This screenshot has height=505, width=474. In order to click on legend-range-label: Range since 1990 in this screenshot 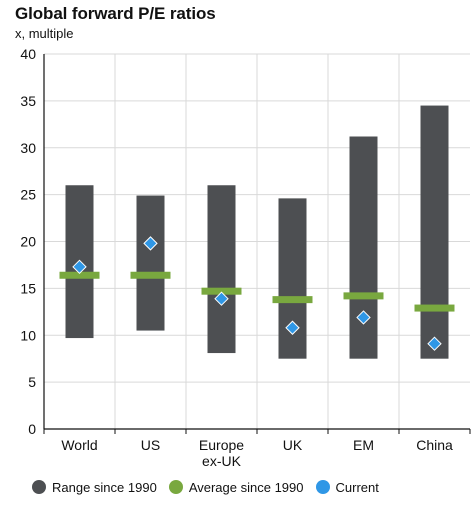, I will do `click(104, 487)`.